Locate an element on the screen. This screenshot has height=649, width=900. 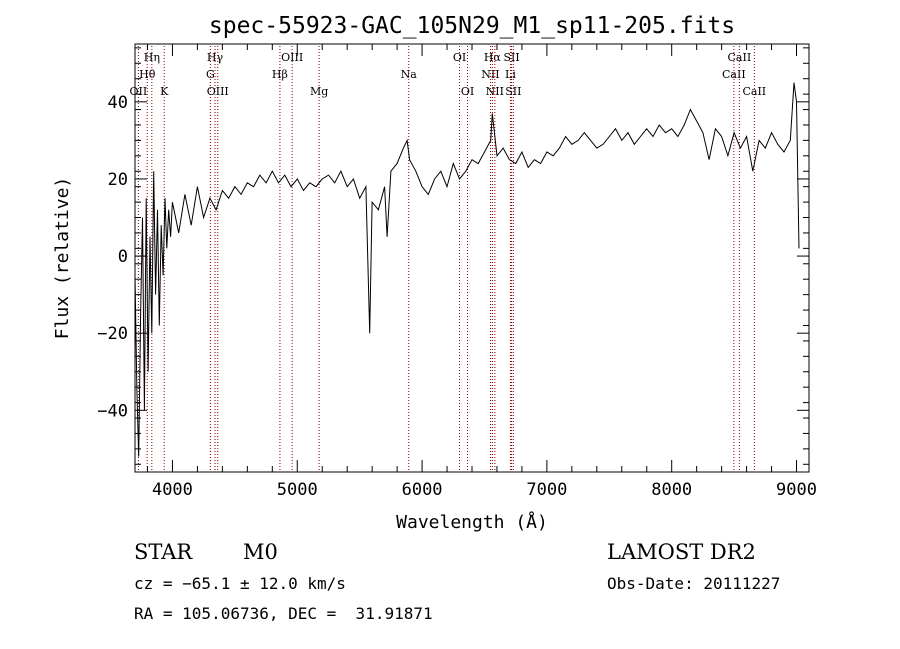
y-tick-label: 20 is located at coordinates (118, 180).